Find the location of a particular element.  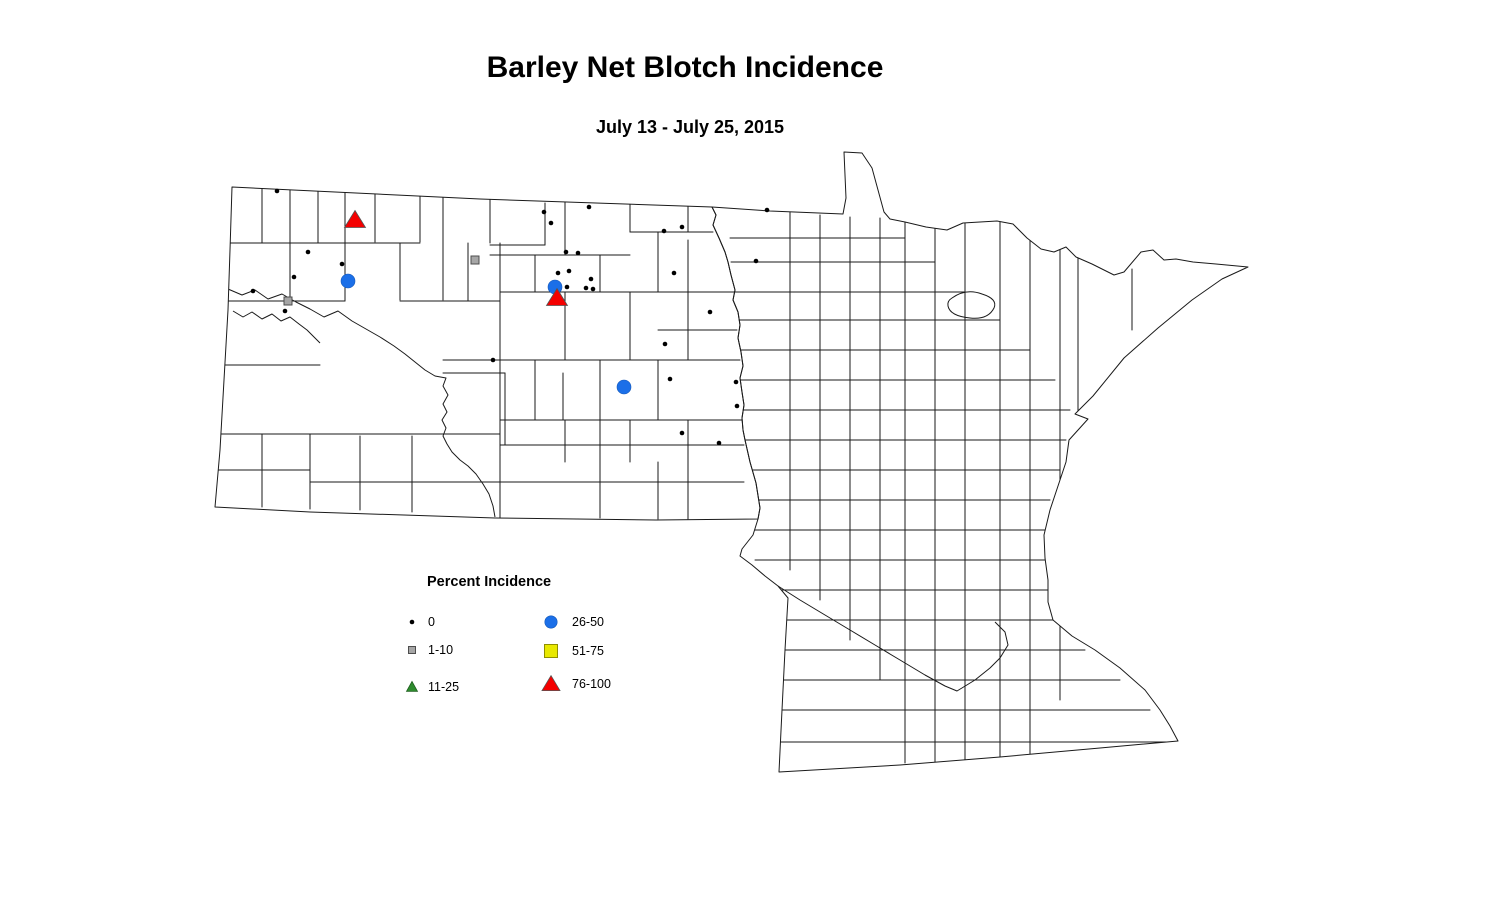

marker-layer is located at coordinates (510, 317).